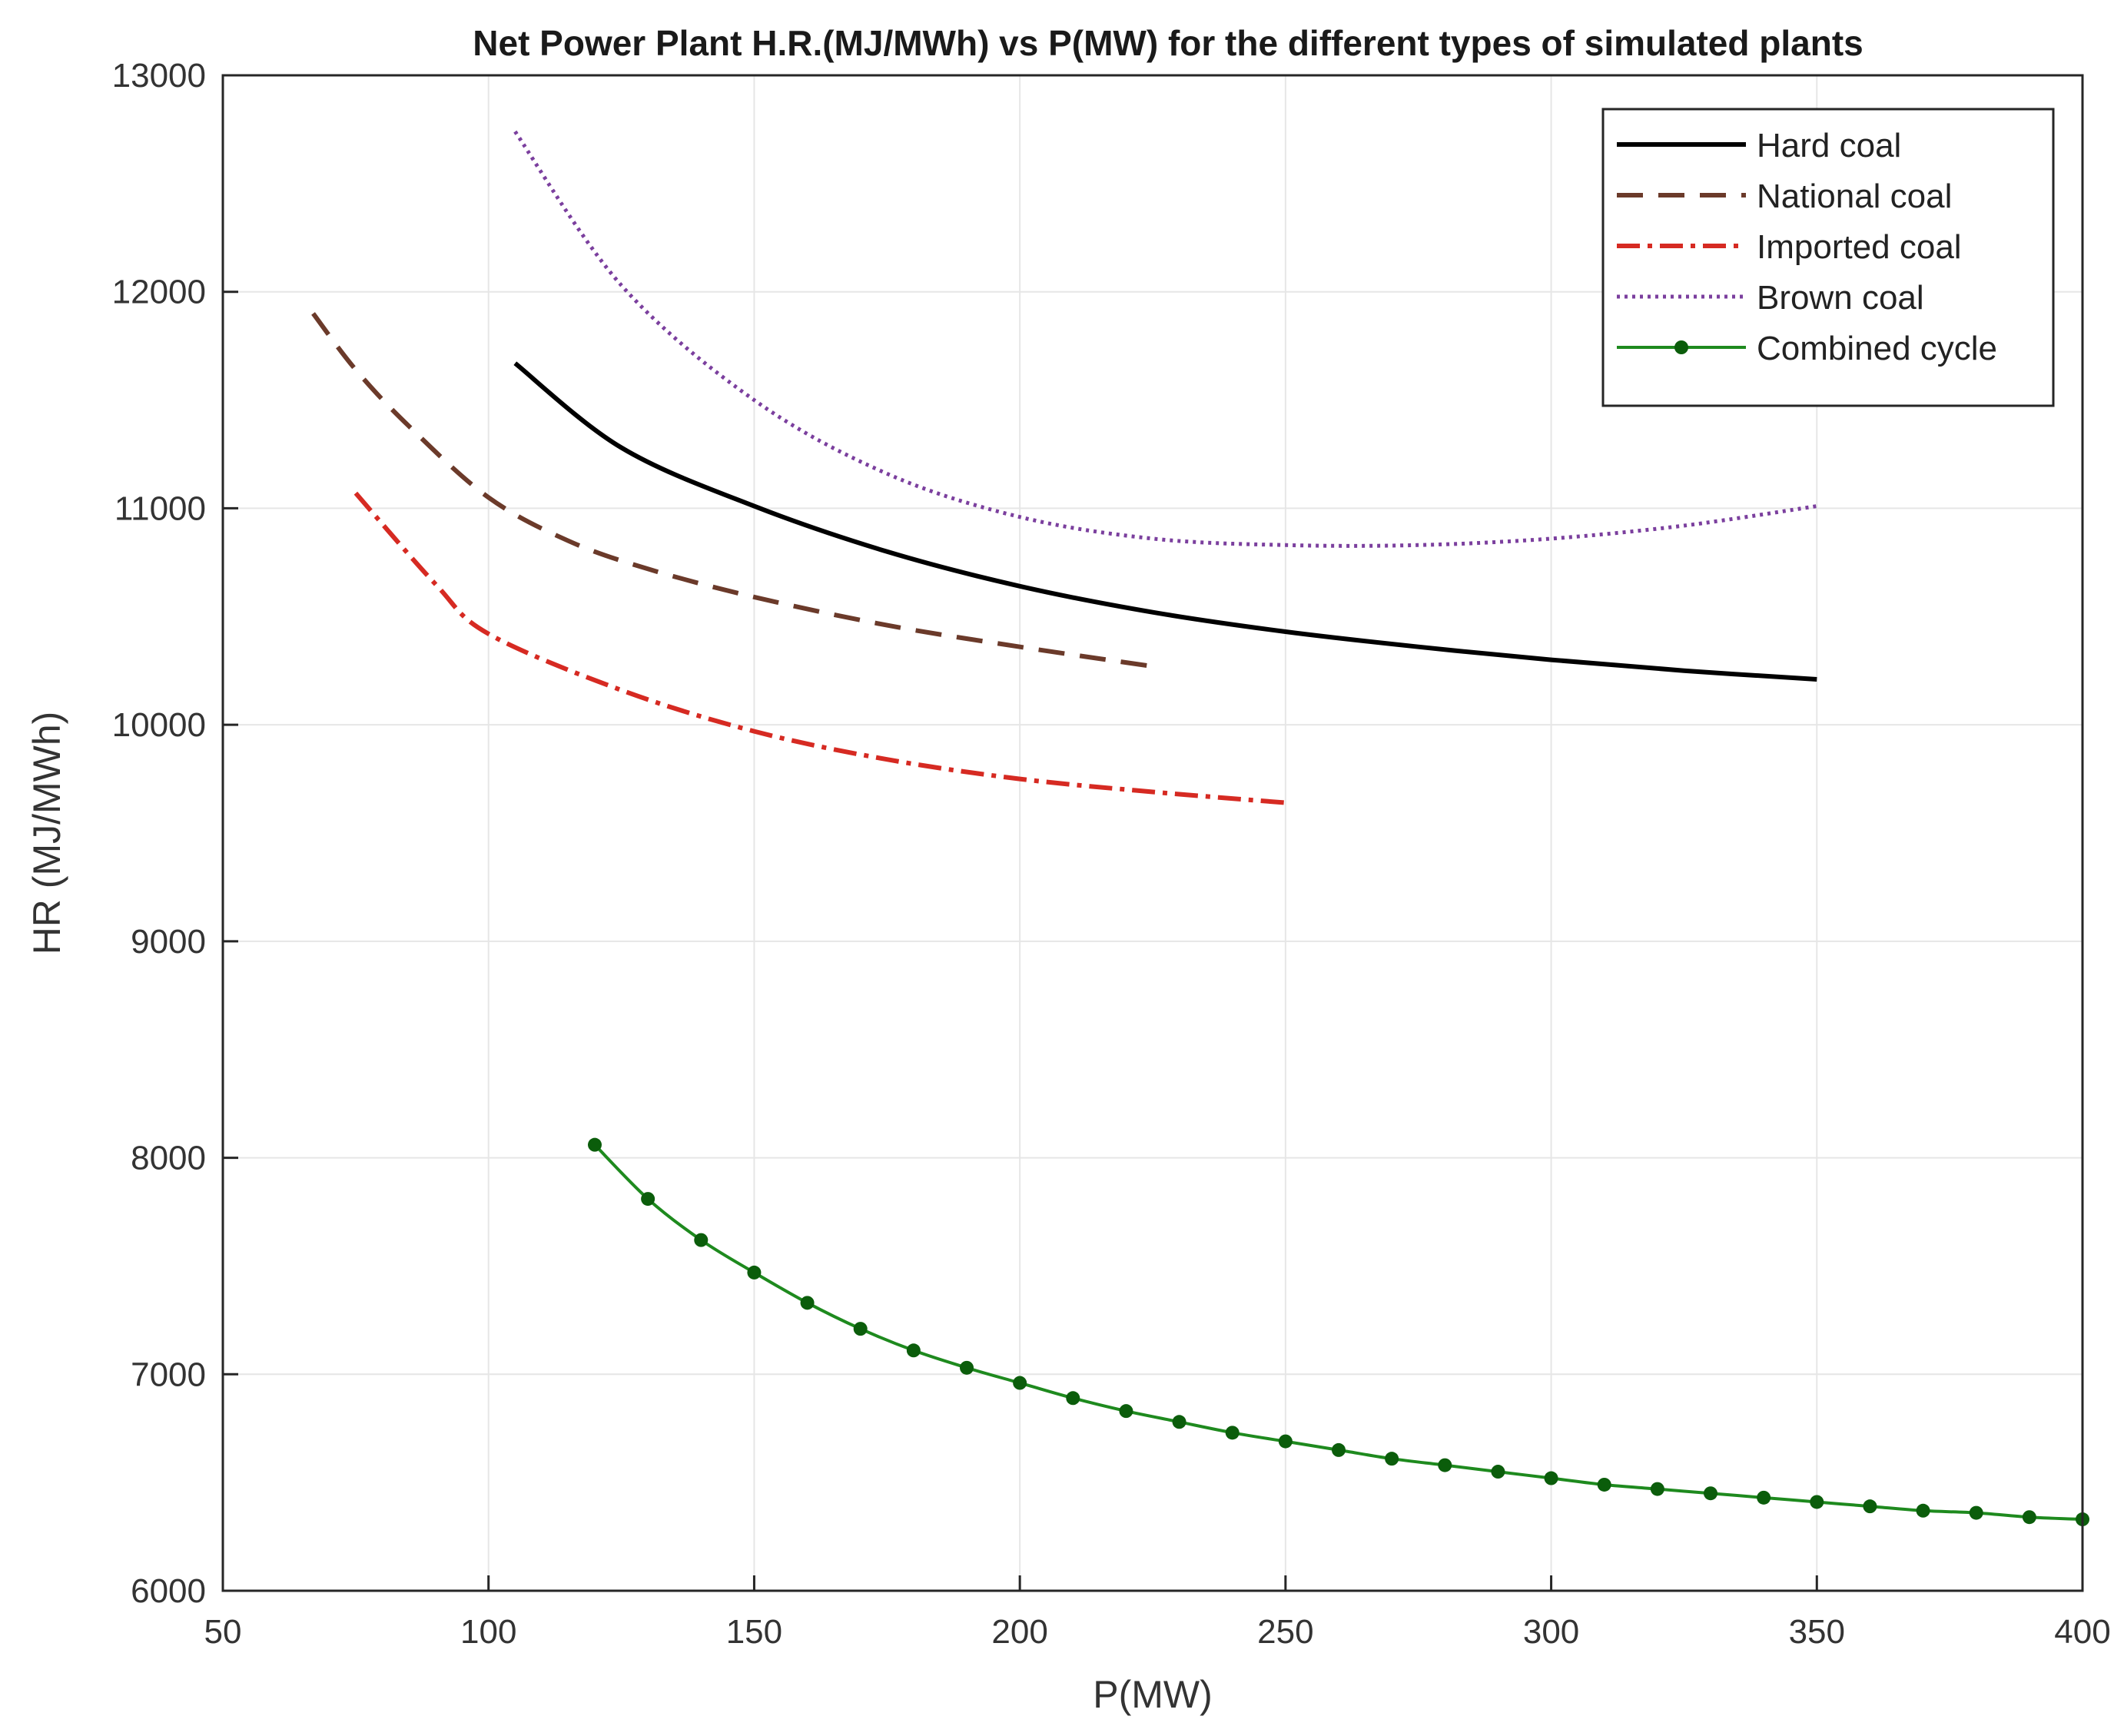  Describe the element at coordinates (1877, 349) in the screenshot. I see `legend-label-combined-cycle: Combined cycle` at that location.